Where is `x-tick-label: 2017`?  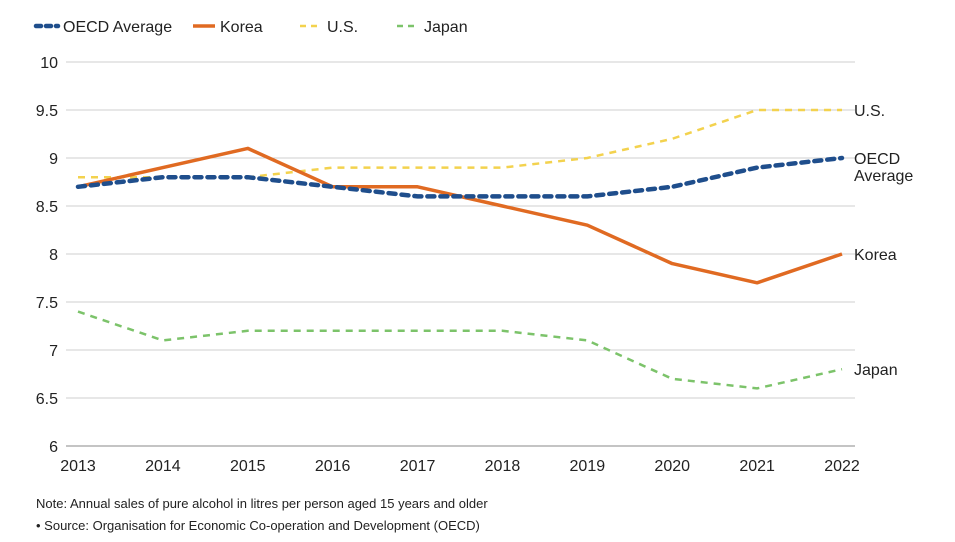 x-tick-label: 2017 is located at coordinates (418, 466).